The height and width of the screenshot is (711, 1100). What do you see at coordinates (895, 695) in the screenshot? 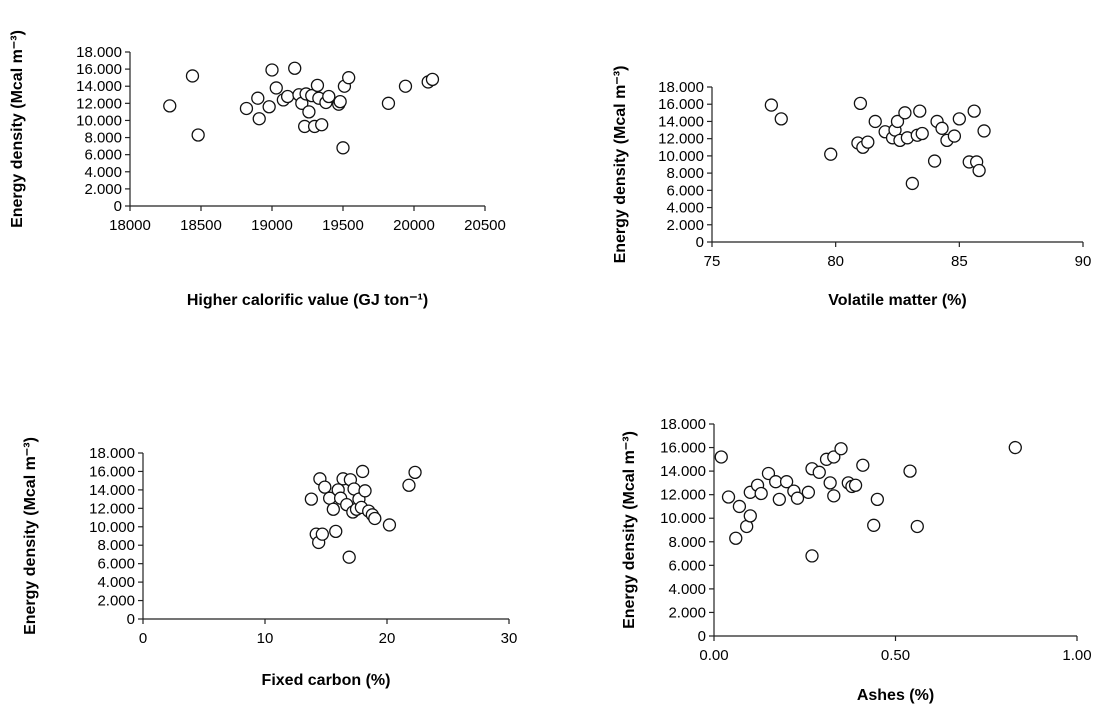
I see `x-axis-title: Ashes (%)` at bounding box center [895, 695].